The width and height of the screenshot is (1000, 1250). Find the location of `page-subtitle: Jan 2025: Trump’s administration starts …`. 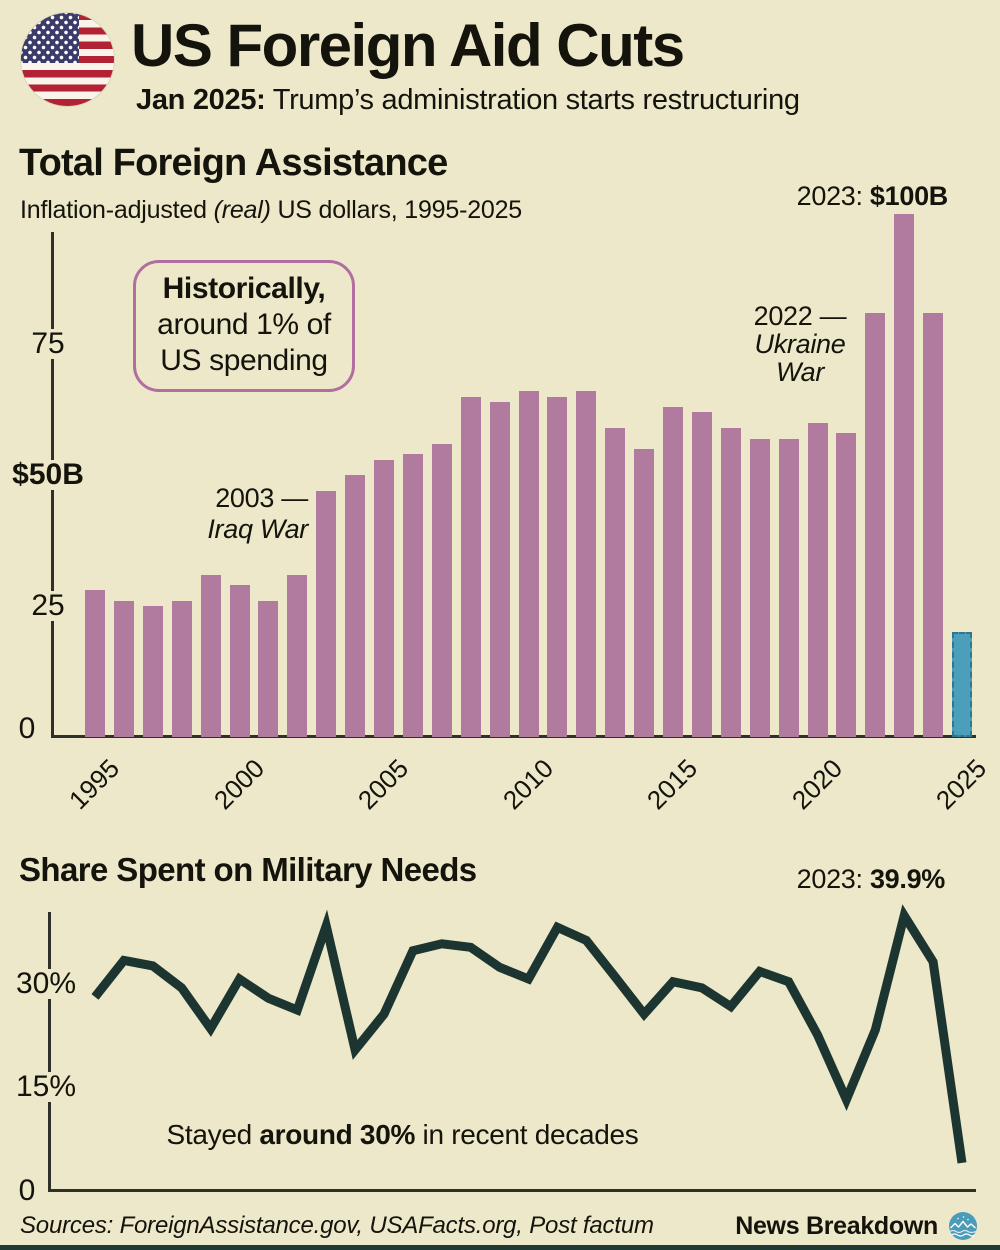

page-subtitle: Jan 2025: Trump’s administration starts … is located at coordinates (468, 100).